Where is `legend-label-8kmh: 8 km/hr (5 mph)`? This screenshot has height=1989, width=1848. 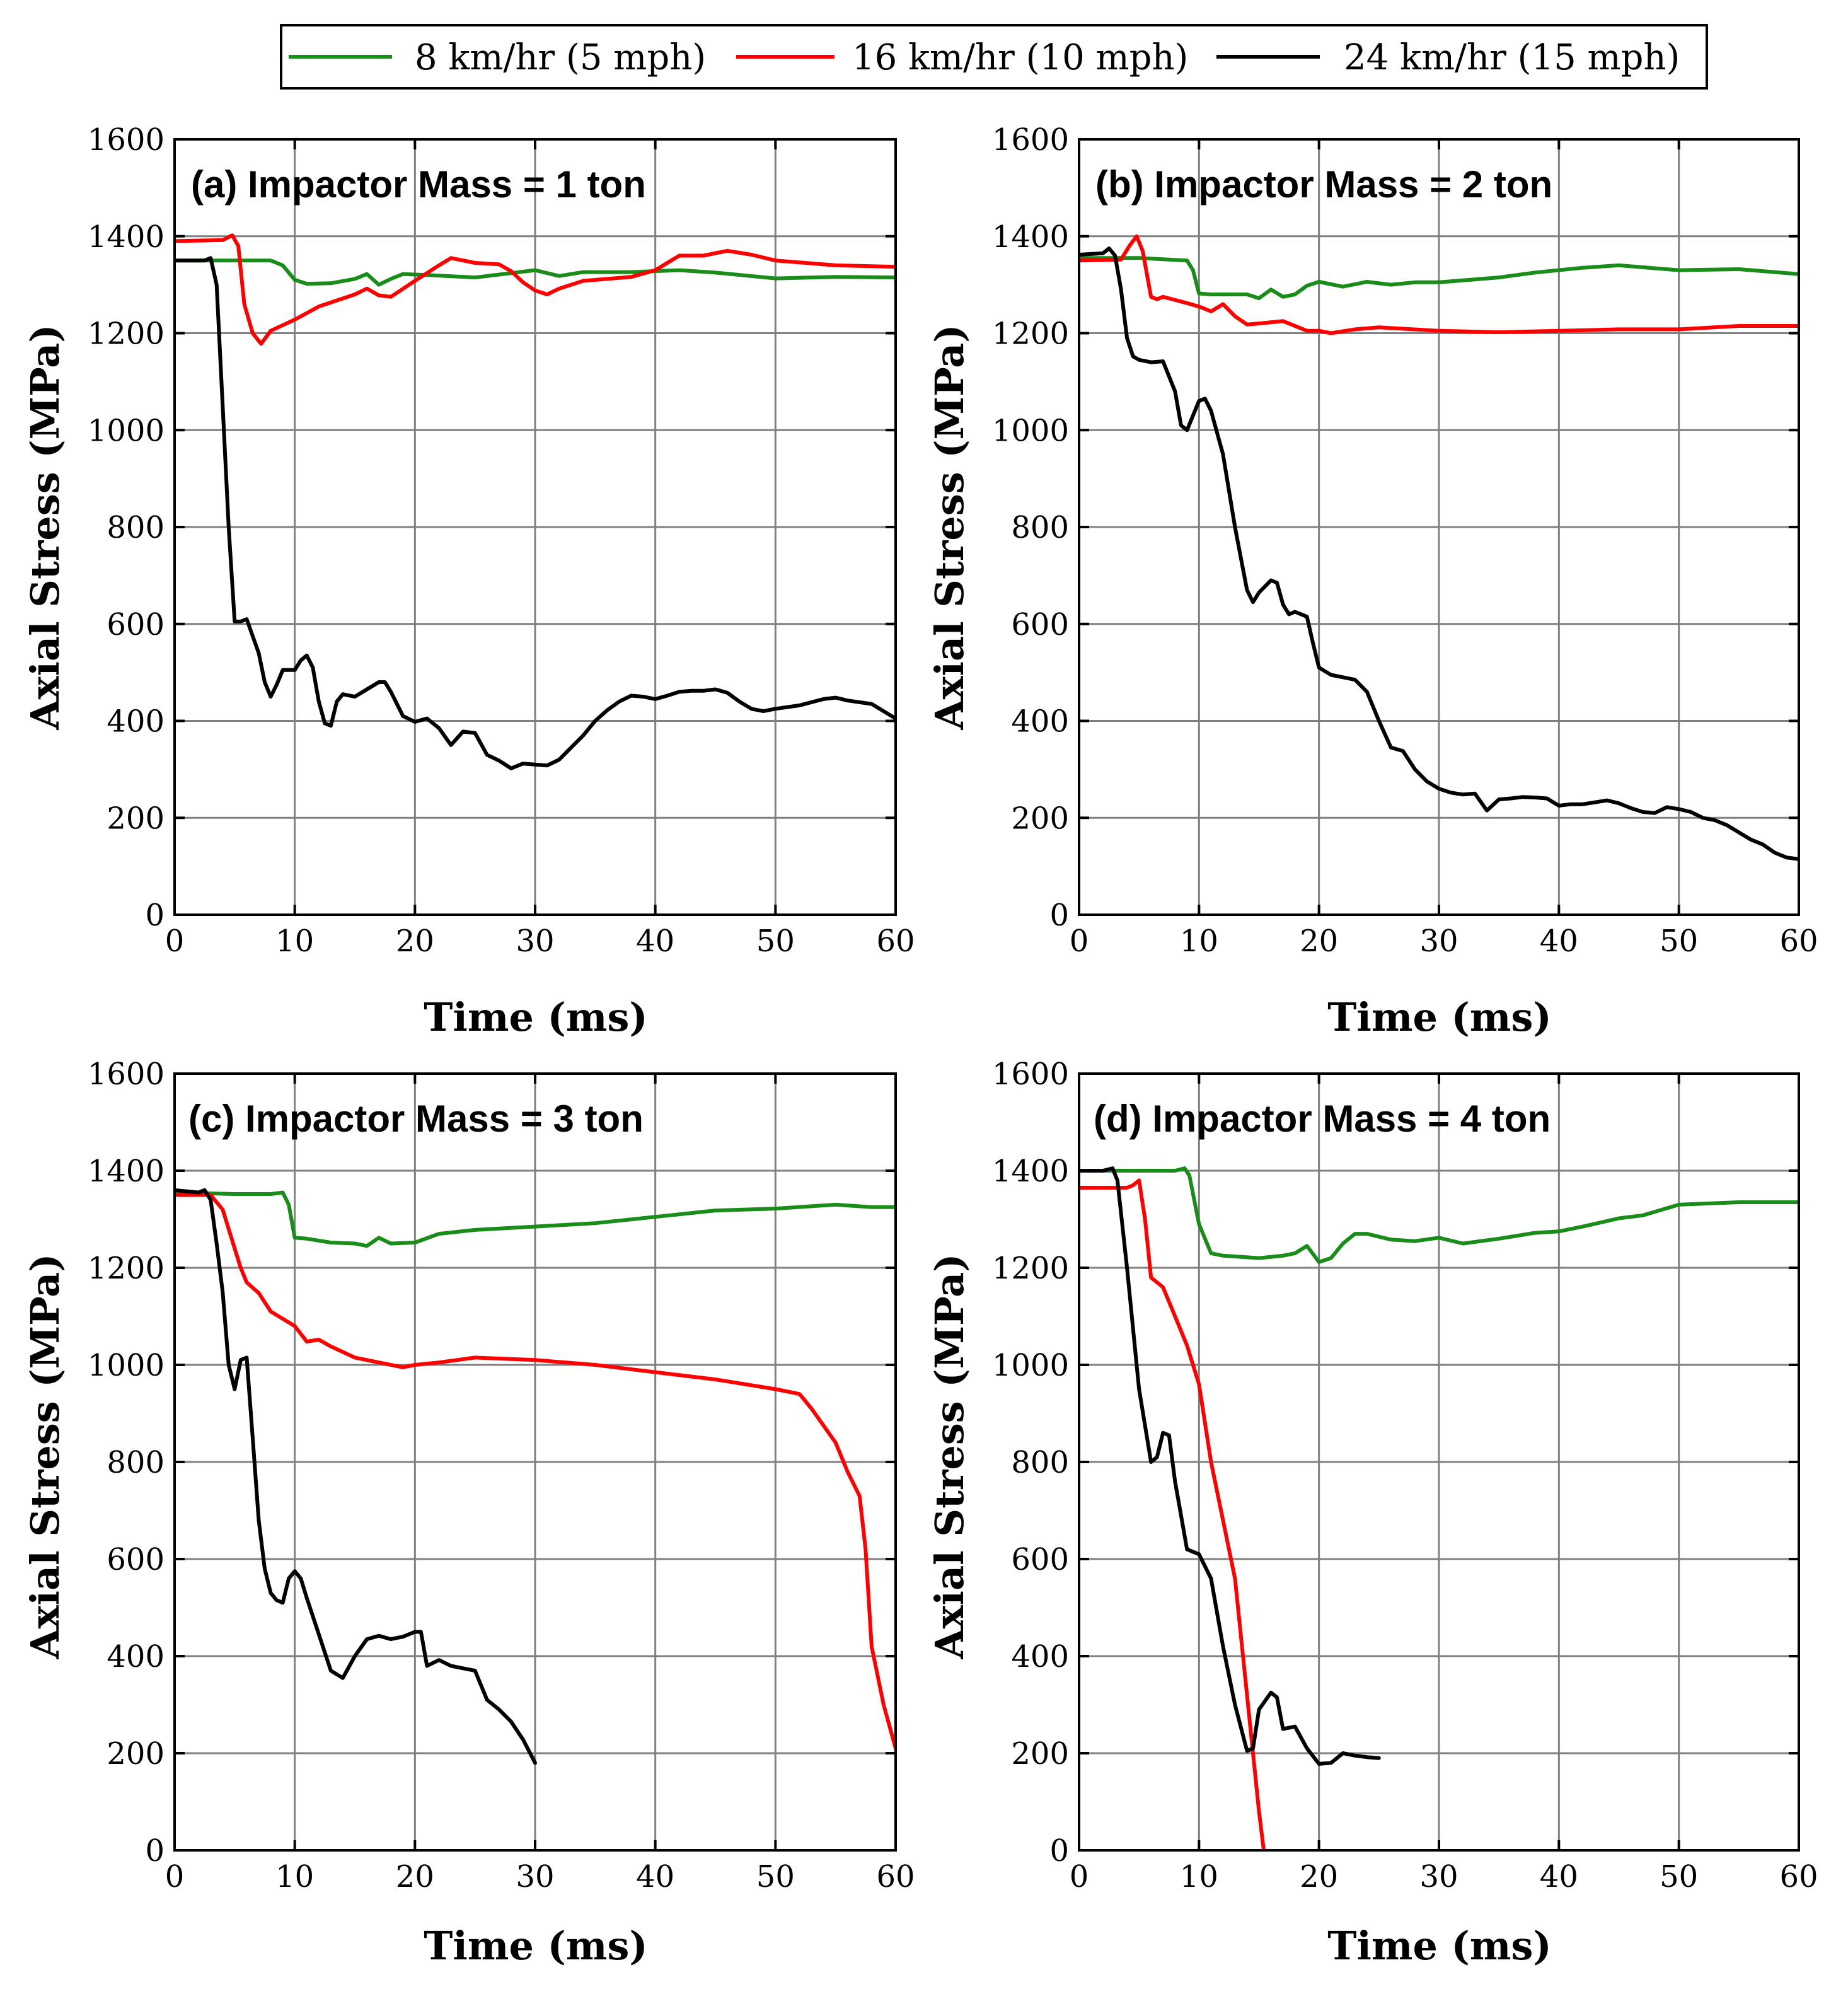 legend-label-8kmh: 8 km/hr (5 mph) is located at coordinates (560, 57).